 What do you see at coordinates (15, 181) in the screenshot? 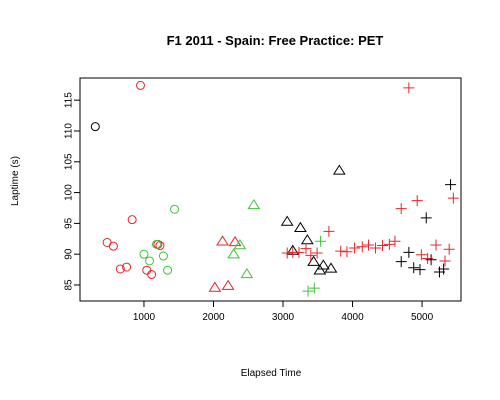
I see `y-axis-label: Laptime (s)` at bounding box center [15, 181].